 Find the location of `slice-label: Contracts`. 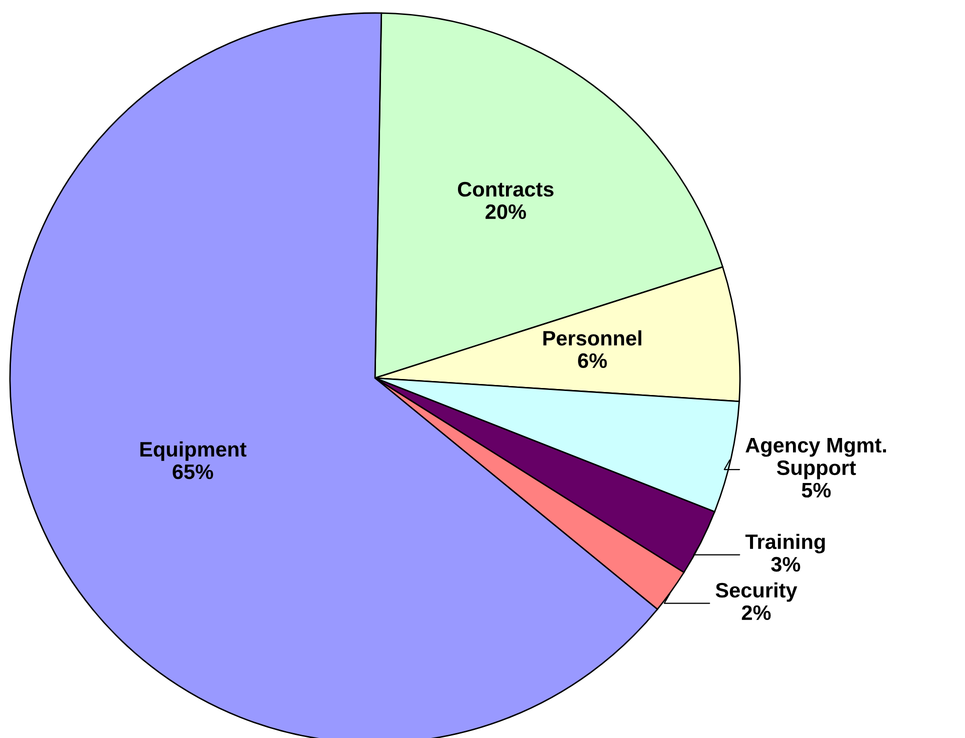

slice-label: Contracts is located at coordinates (506, 189).